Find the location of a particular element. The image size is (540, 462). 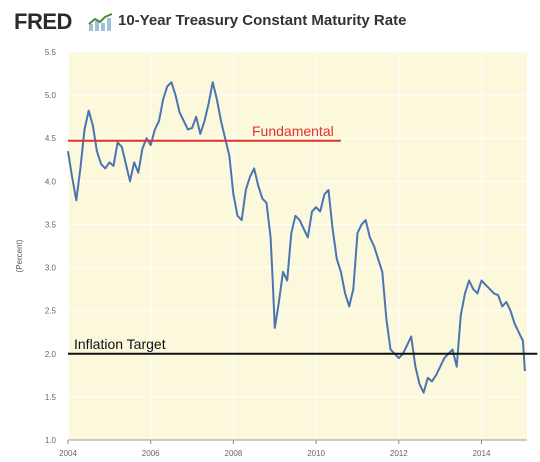

x-tick-label: 2004 is located at coordinates (68, 453).